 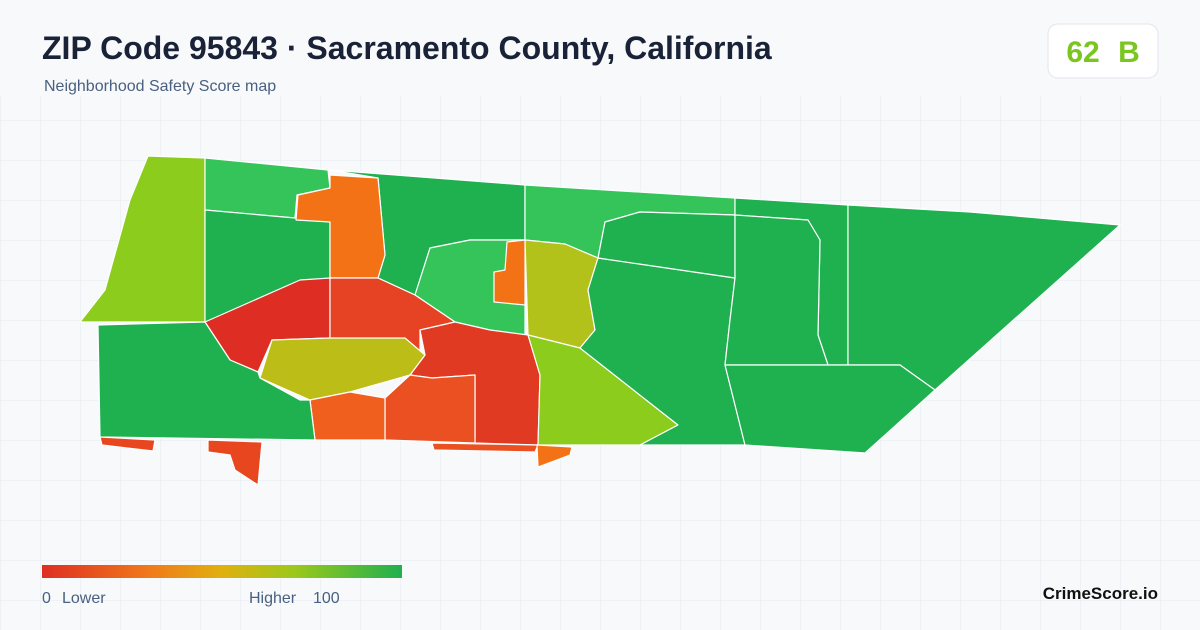 I want to click on score-badge, so click(x=1103, y=51).